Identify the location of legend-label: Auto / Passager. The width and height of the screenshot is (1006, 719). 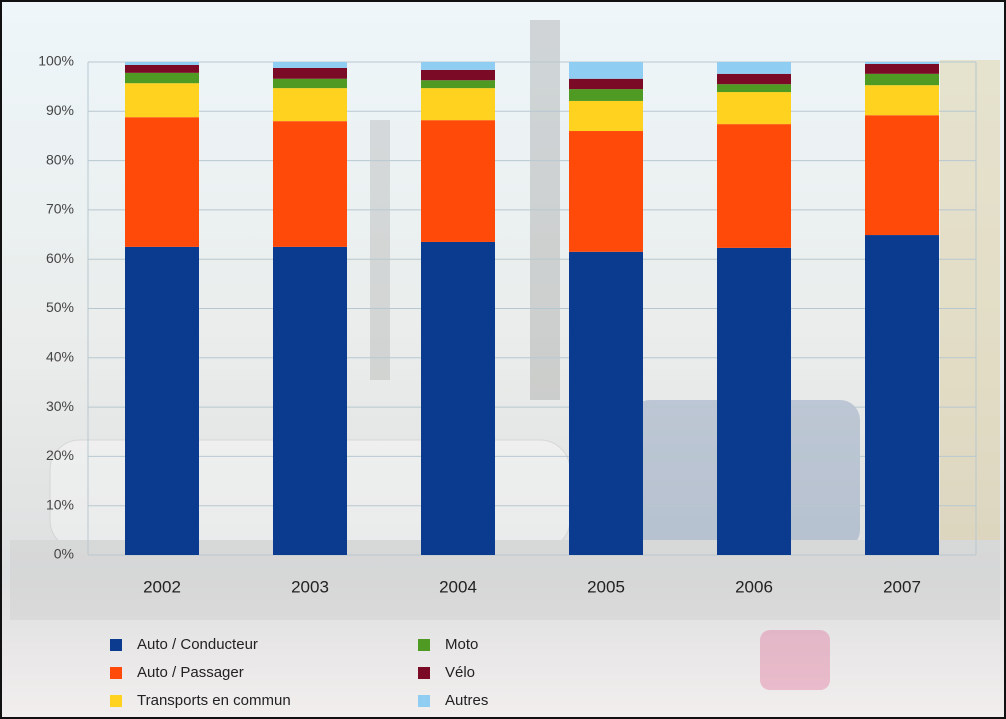
(190, 672).